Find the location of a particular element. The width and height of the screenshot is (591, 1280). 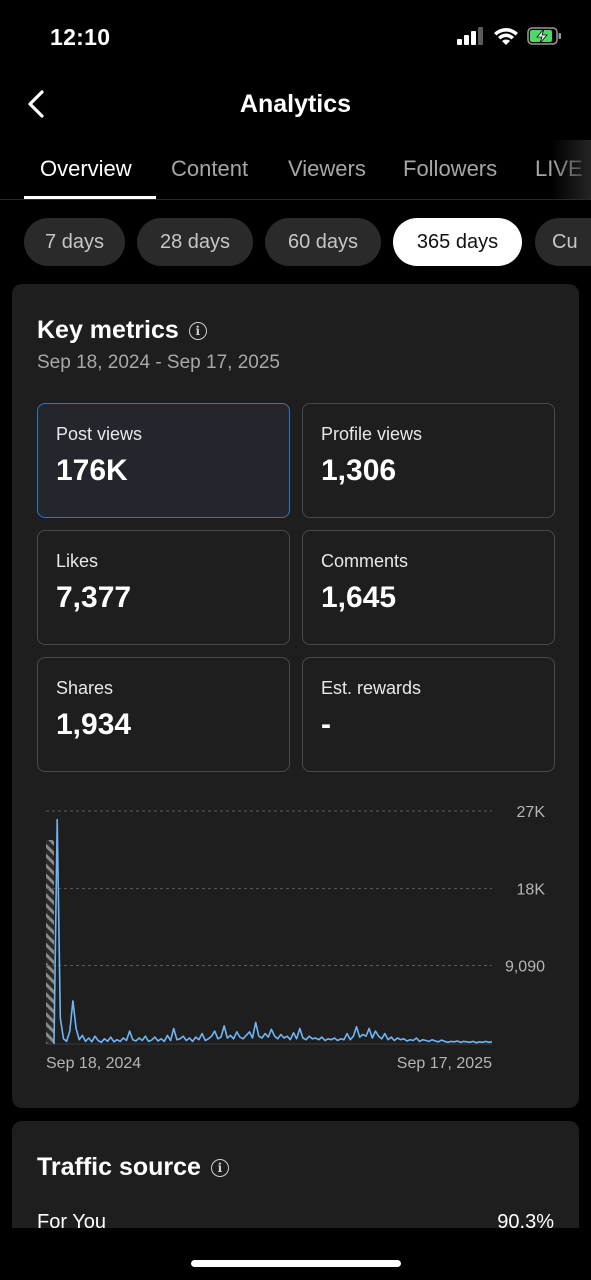

home-indicator is located at coordinates (296, 1263).